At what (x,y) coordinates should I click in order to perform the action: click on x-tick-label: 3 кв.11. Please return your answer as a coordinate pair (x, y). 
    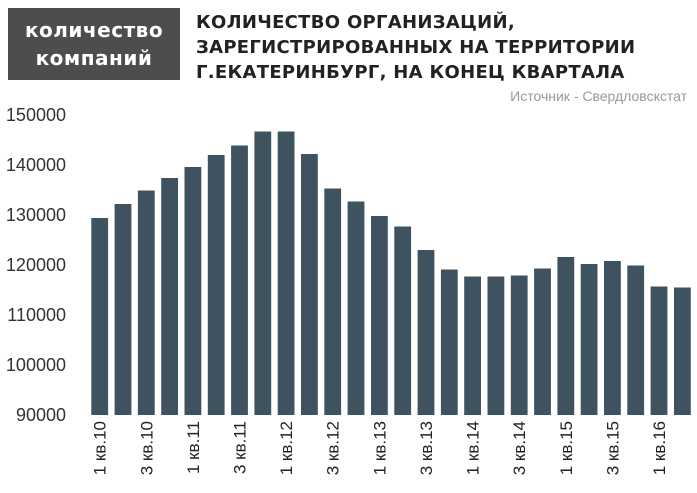
    Looking at the image, I should click on (240, 447).